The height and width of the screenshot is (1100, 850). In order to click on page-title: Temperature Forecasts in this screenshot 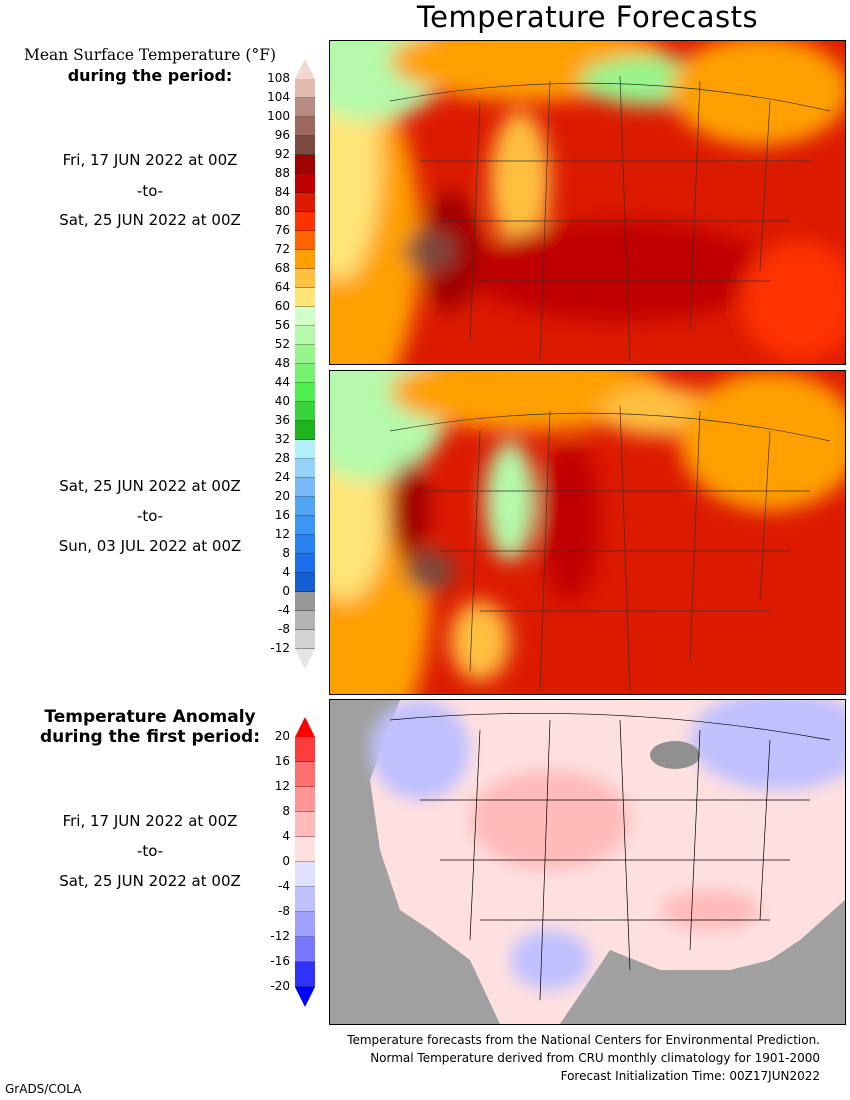, I will do `click(587, 17)`.